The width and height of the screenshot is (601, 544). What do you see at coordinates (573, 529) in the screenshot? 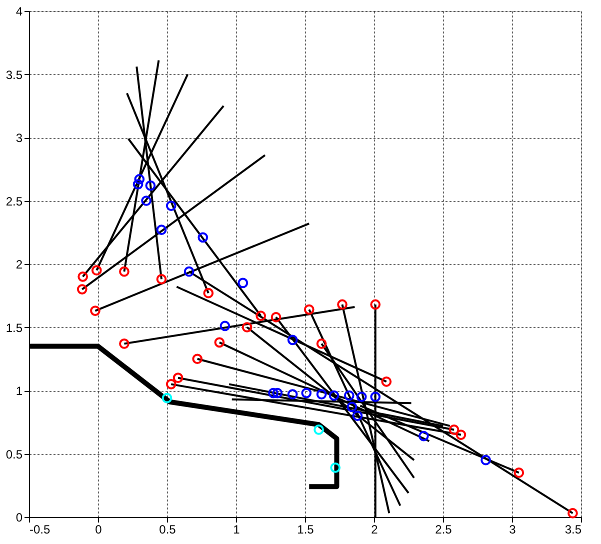
I see `x-tick-label: 3.5` at bounding box center [573, 529].